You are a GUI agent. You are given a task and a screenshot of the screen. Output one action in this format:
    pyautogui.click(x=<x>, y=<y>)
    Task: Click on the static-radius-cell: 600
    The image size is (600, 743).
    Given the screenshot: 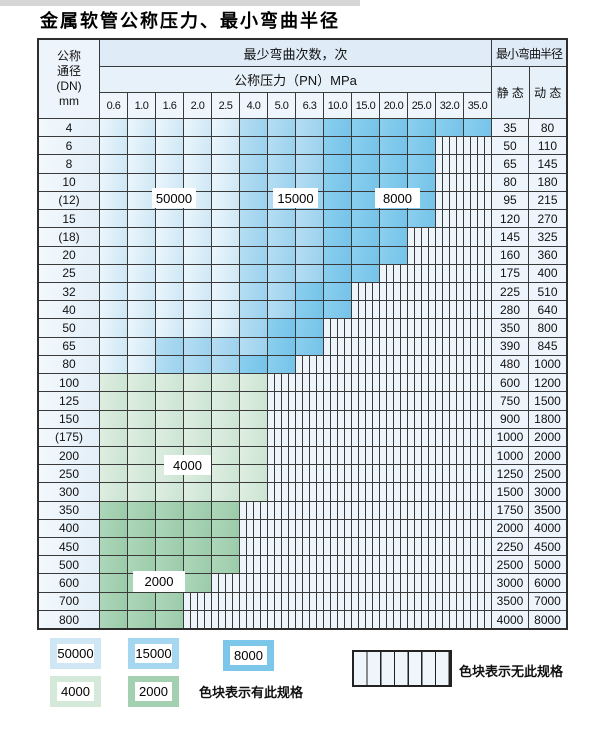 What is the action you would take?
    pyautogui.click(x=510, y=383)
    